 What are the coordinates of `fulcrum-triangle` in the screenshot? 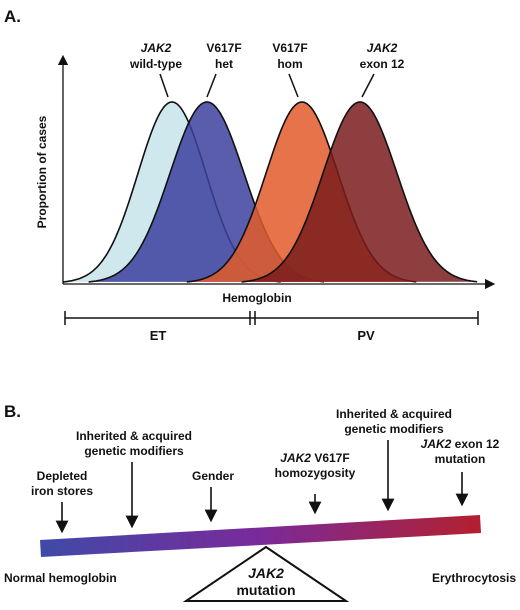 It's located at (266, 573).